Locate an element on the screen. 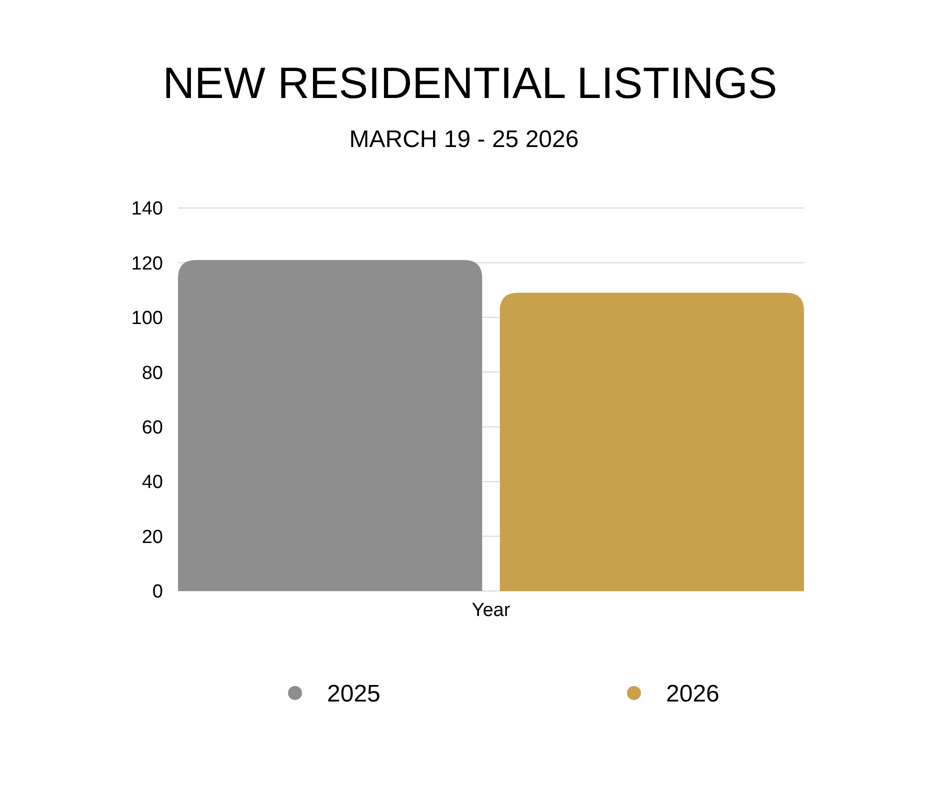  chart-subtitle: MARCH 19 - 25 2026 is located at coordinates (464, 139).